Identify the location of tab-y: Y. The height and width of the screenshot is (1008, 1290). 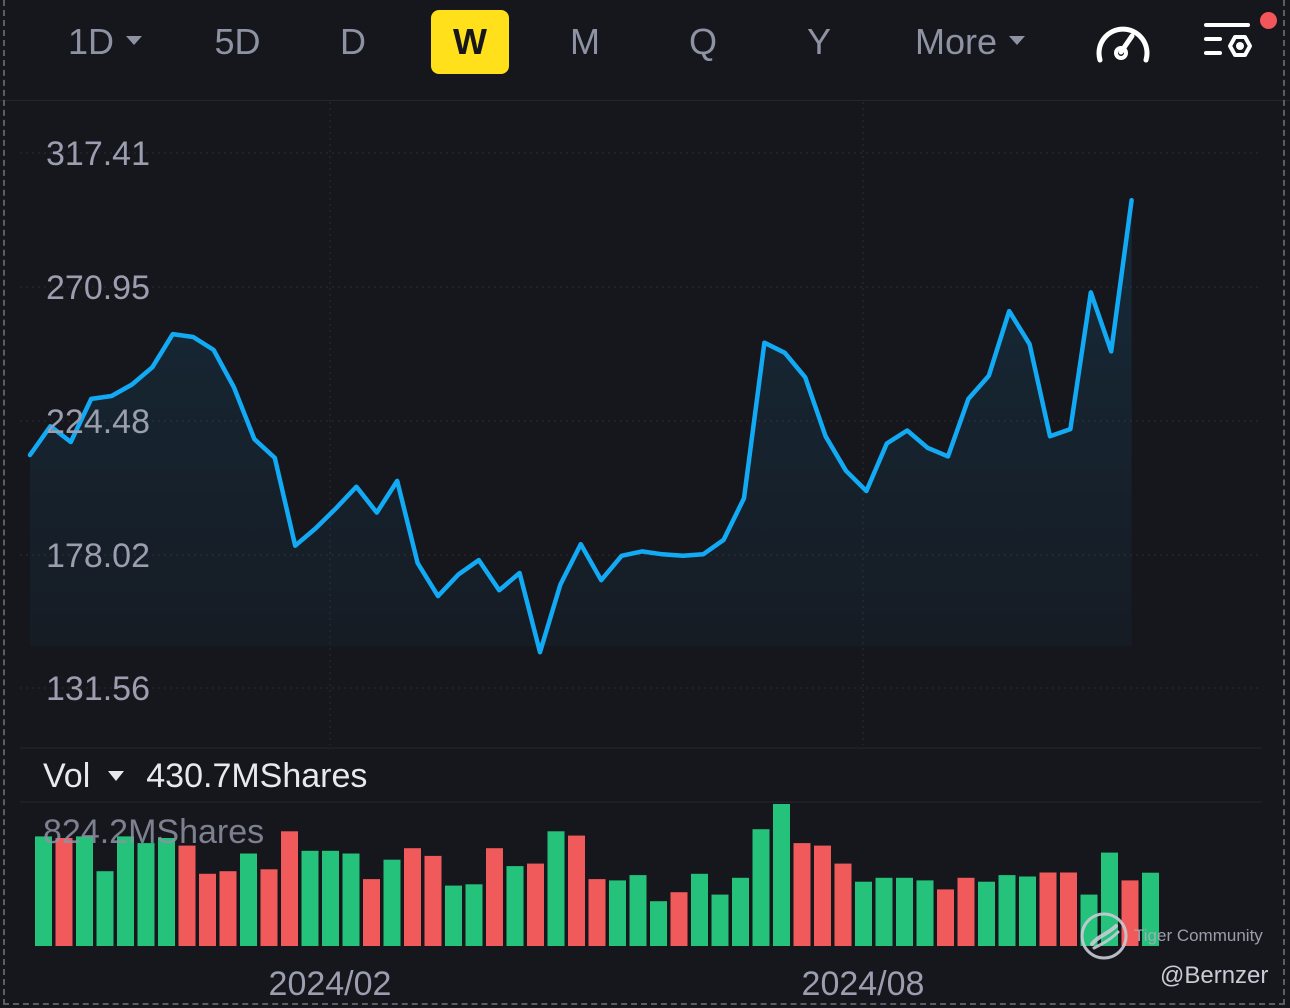
(819, 42).